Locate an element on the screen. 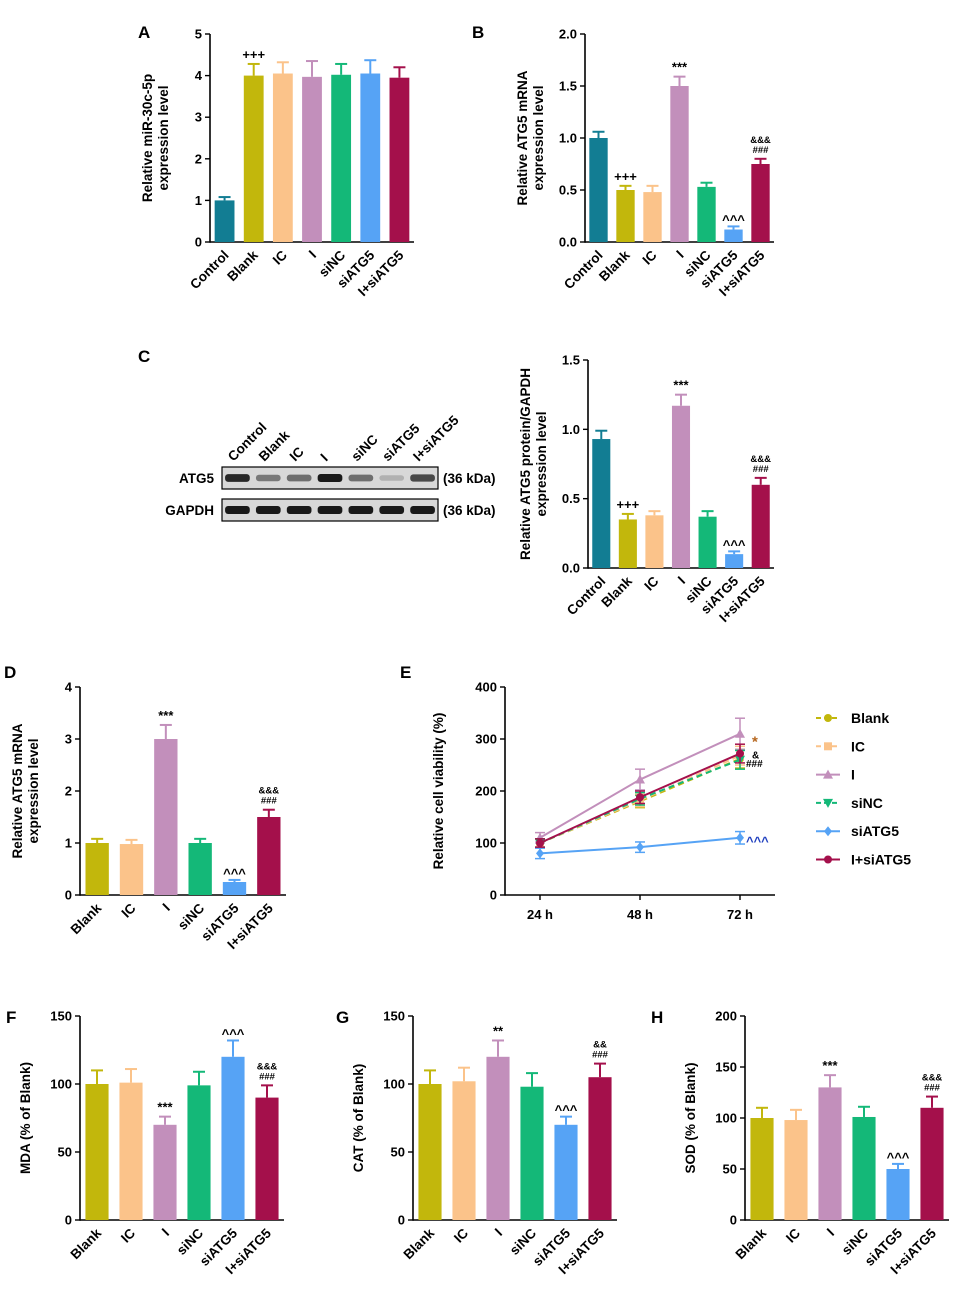 This screenshot has width=959, height=1300. panel-label-g: G is located at coordinates (342, 1017).